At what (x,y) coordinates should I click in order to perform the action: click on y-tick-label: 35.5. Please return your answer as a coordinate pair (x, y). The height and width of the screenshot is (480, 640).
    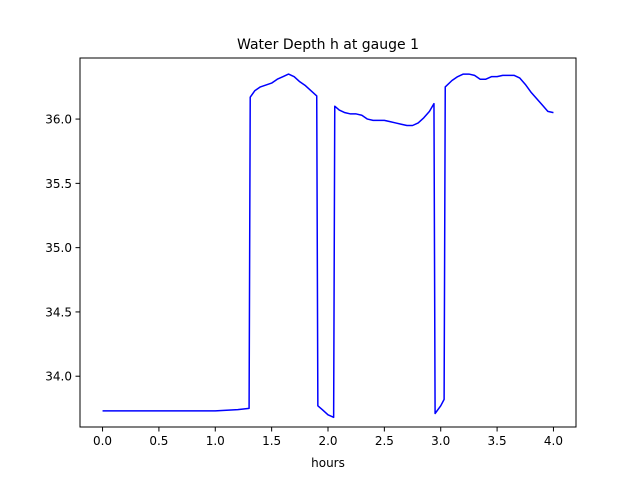
    Looking at the image, I should click on (58, 184).